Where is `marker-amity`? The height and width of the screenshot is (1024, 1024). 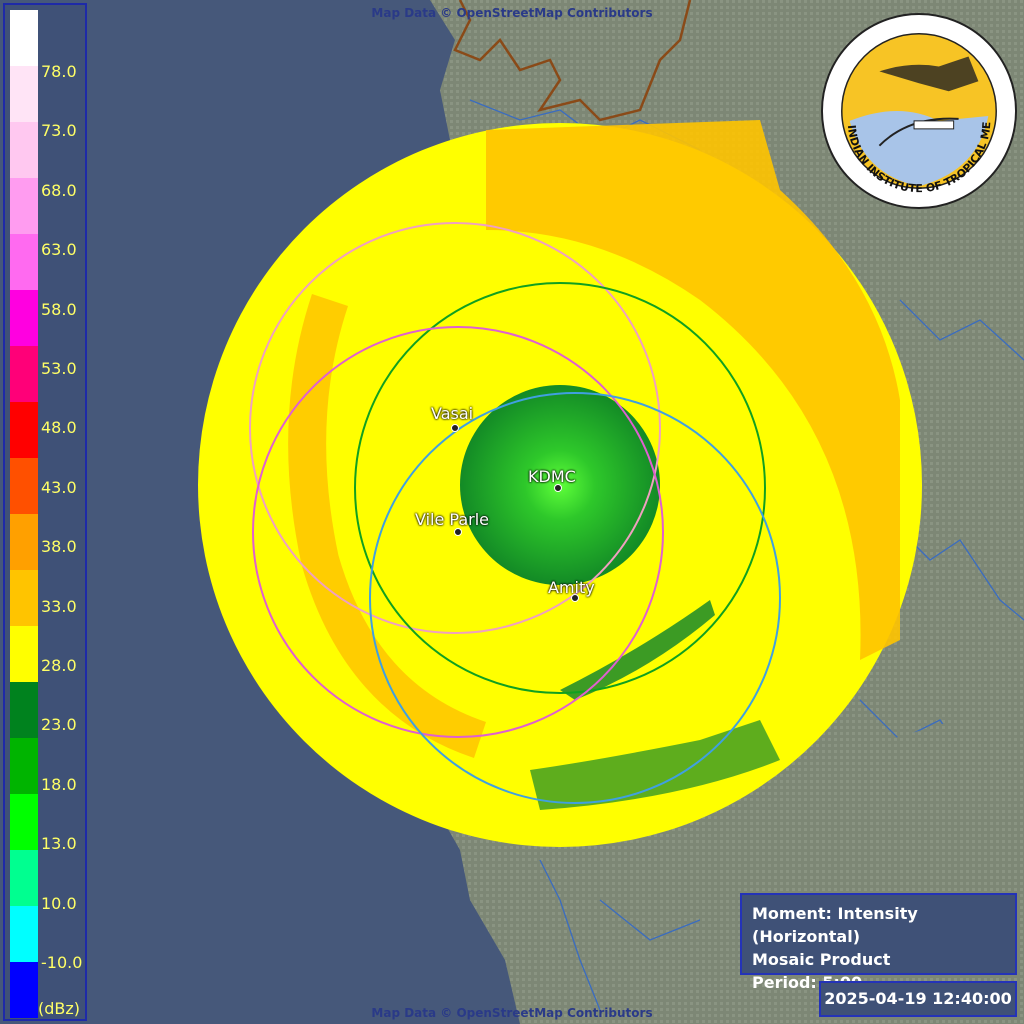 marker-amity is located at coordinates (575, 598).